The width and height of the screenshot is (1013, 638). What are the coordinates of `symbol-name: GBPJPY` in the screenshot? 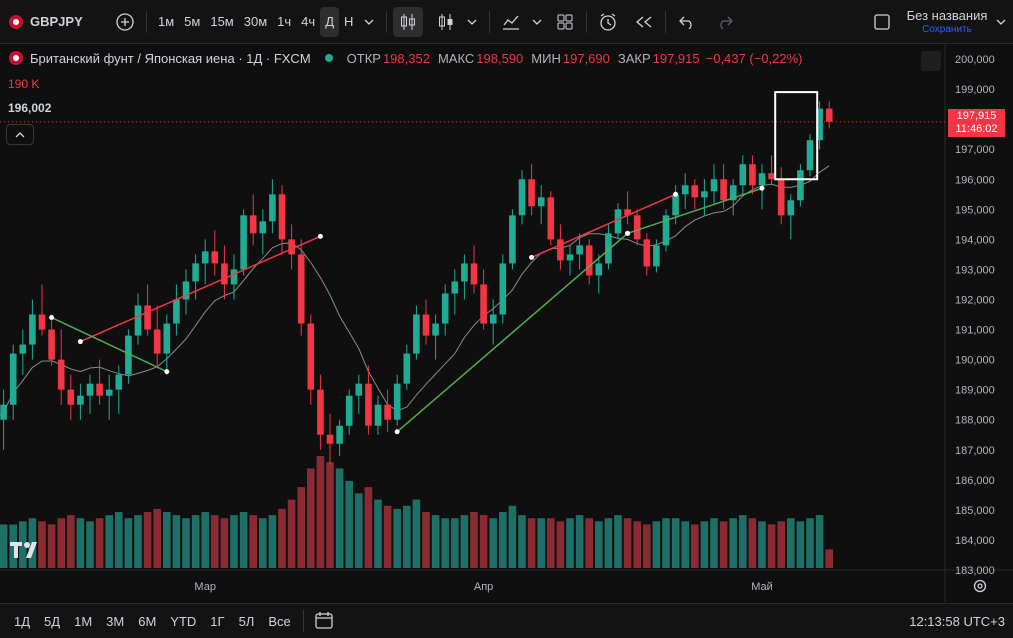 It's located at (56, 21).